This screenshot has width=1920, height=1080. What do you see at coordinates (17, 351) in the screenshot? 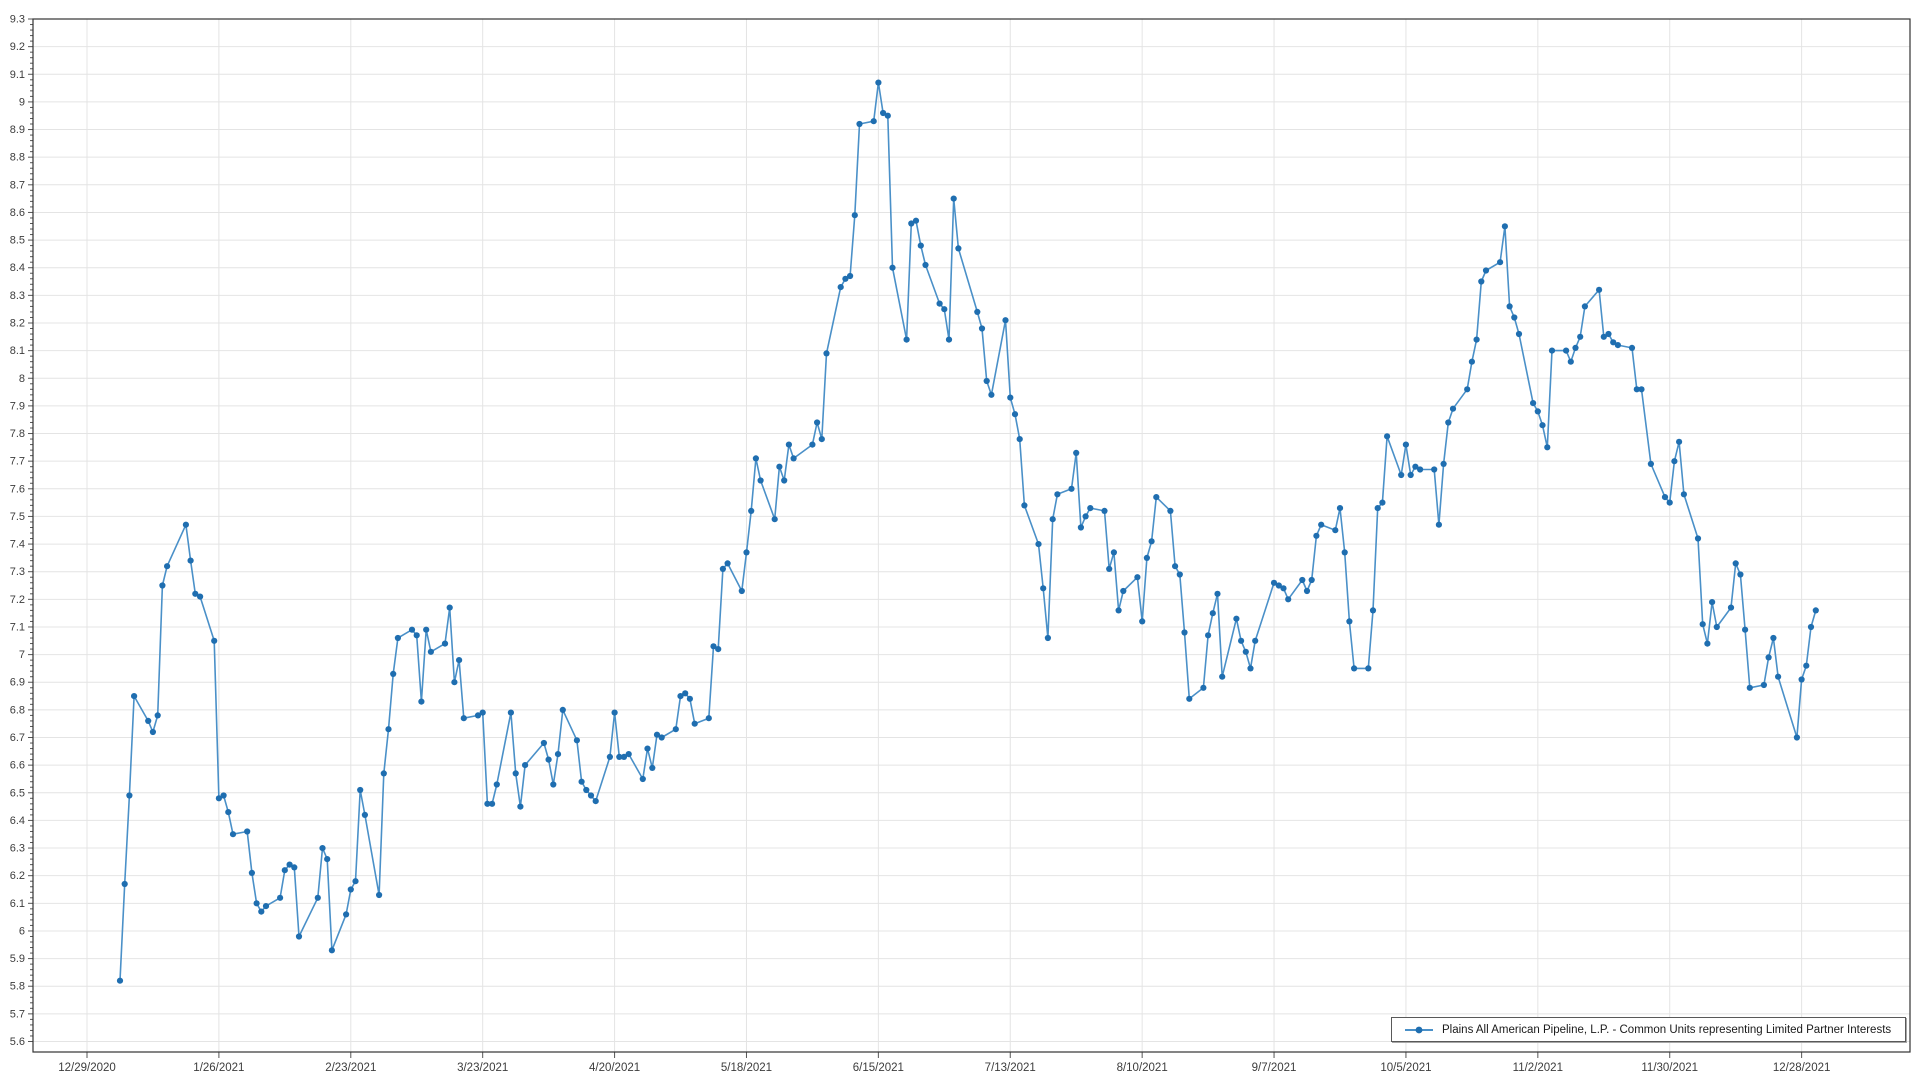
I see `y-tick-label: 8.1` at bounding box center [17, 351].